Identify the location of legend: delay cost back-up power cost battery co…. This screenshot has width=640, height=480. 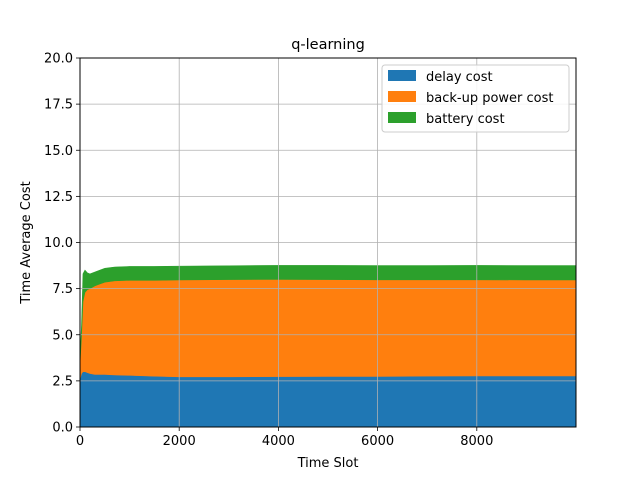
(475, 98).